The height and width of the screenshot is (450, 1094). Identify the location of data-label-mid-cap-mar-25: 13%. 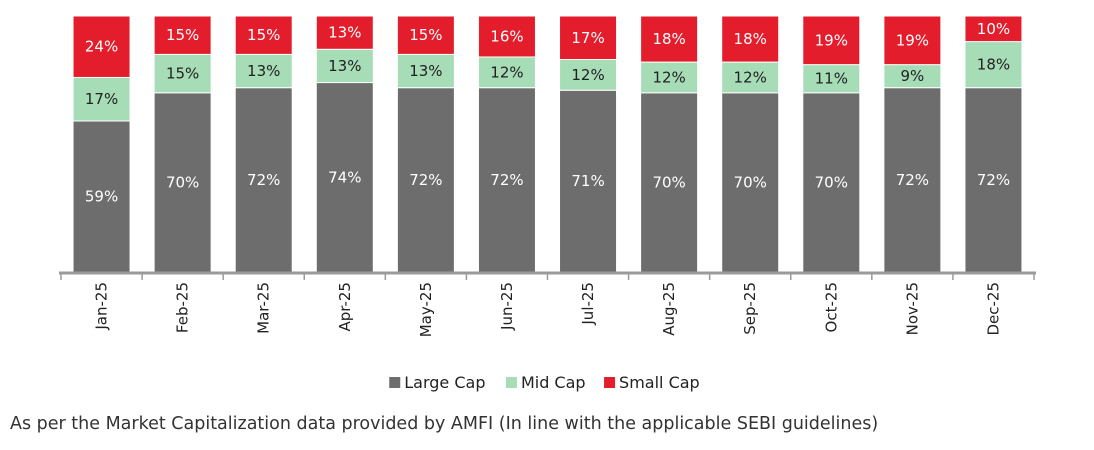
(263, 71).